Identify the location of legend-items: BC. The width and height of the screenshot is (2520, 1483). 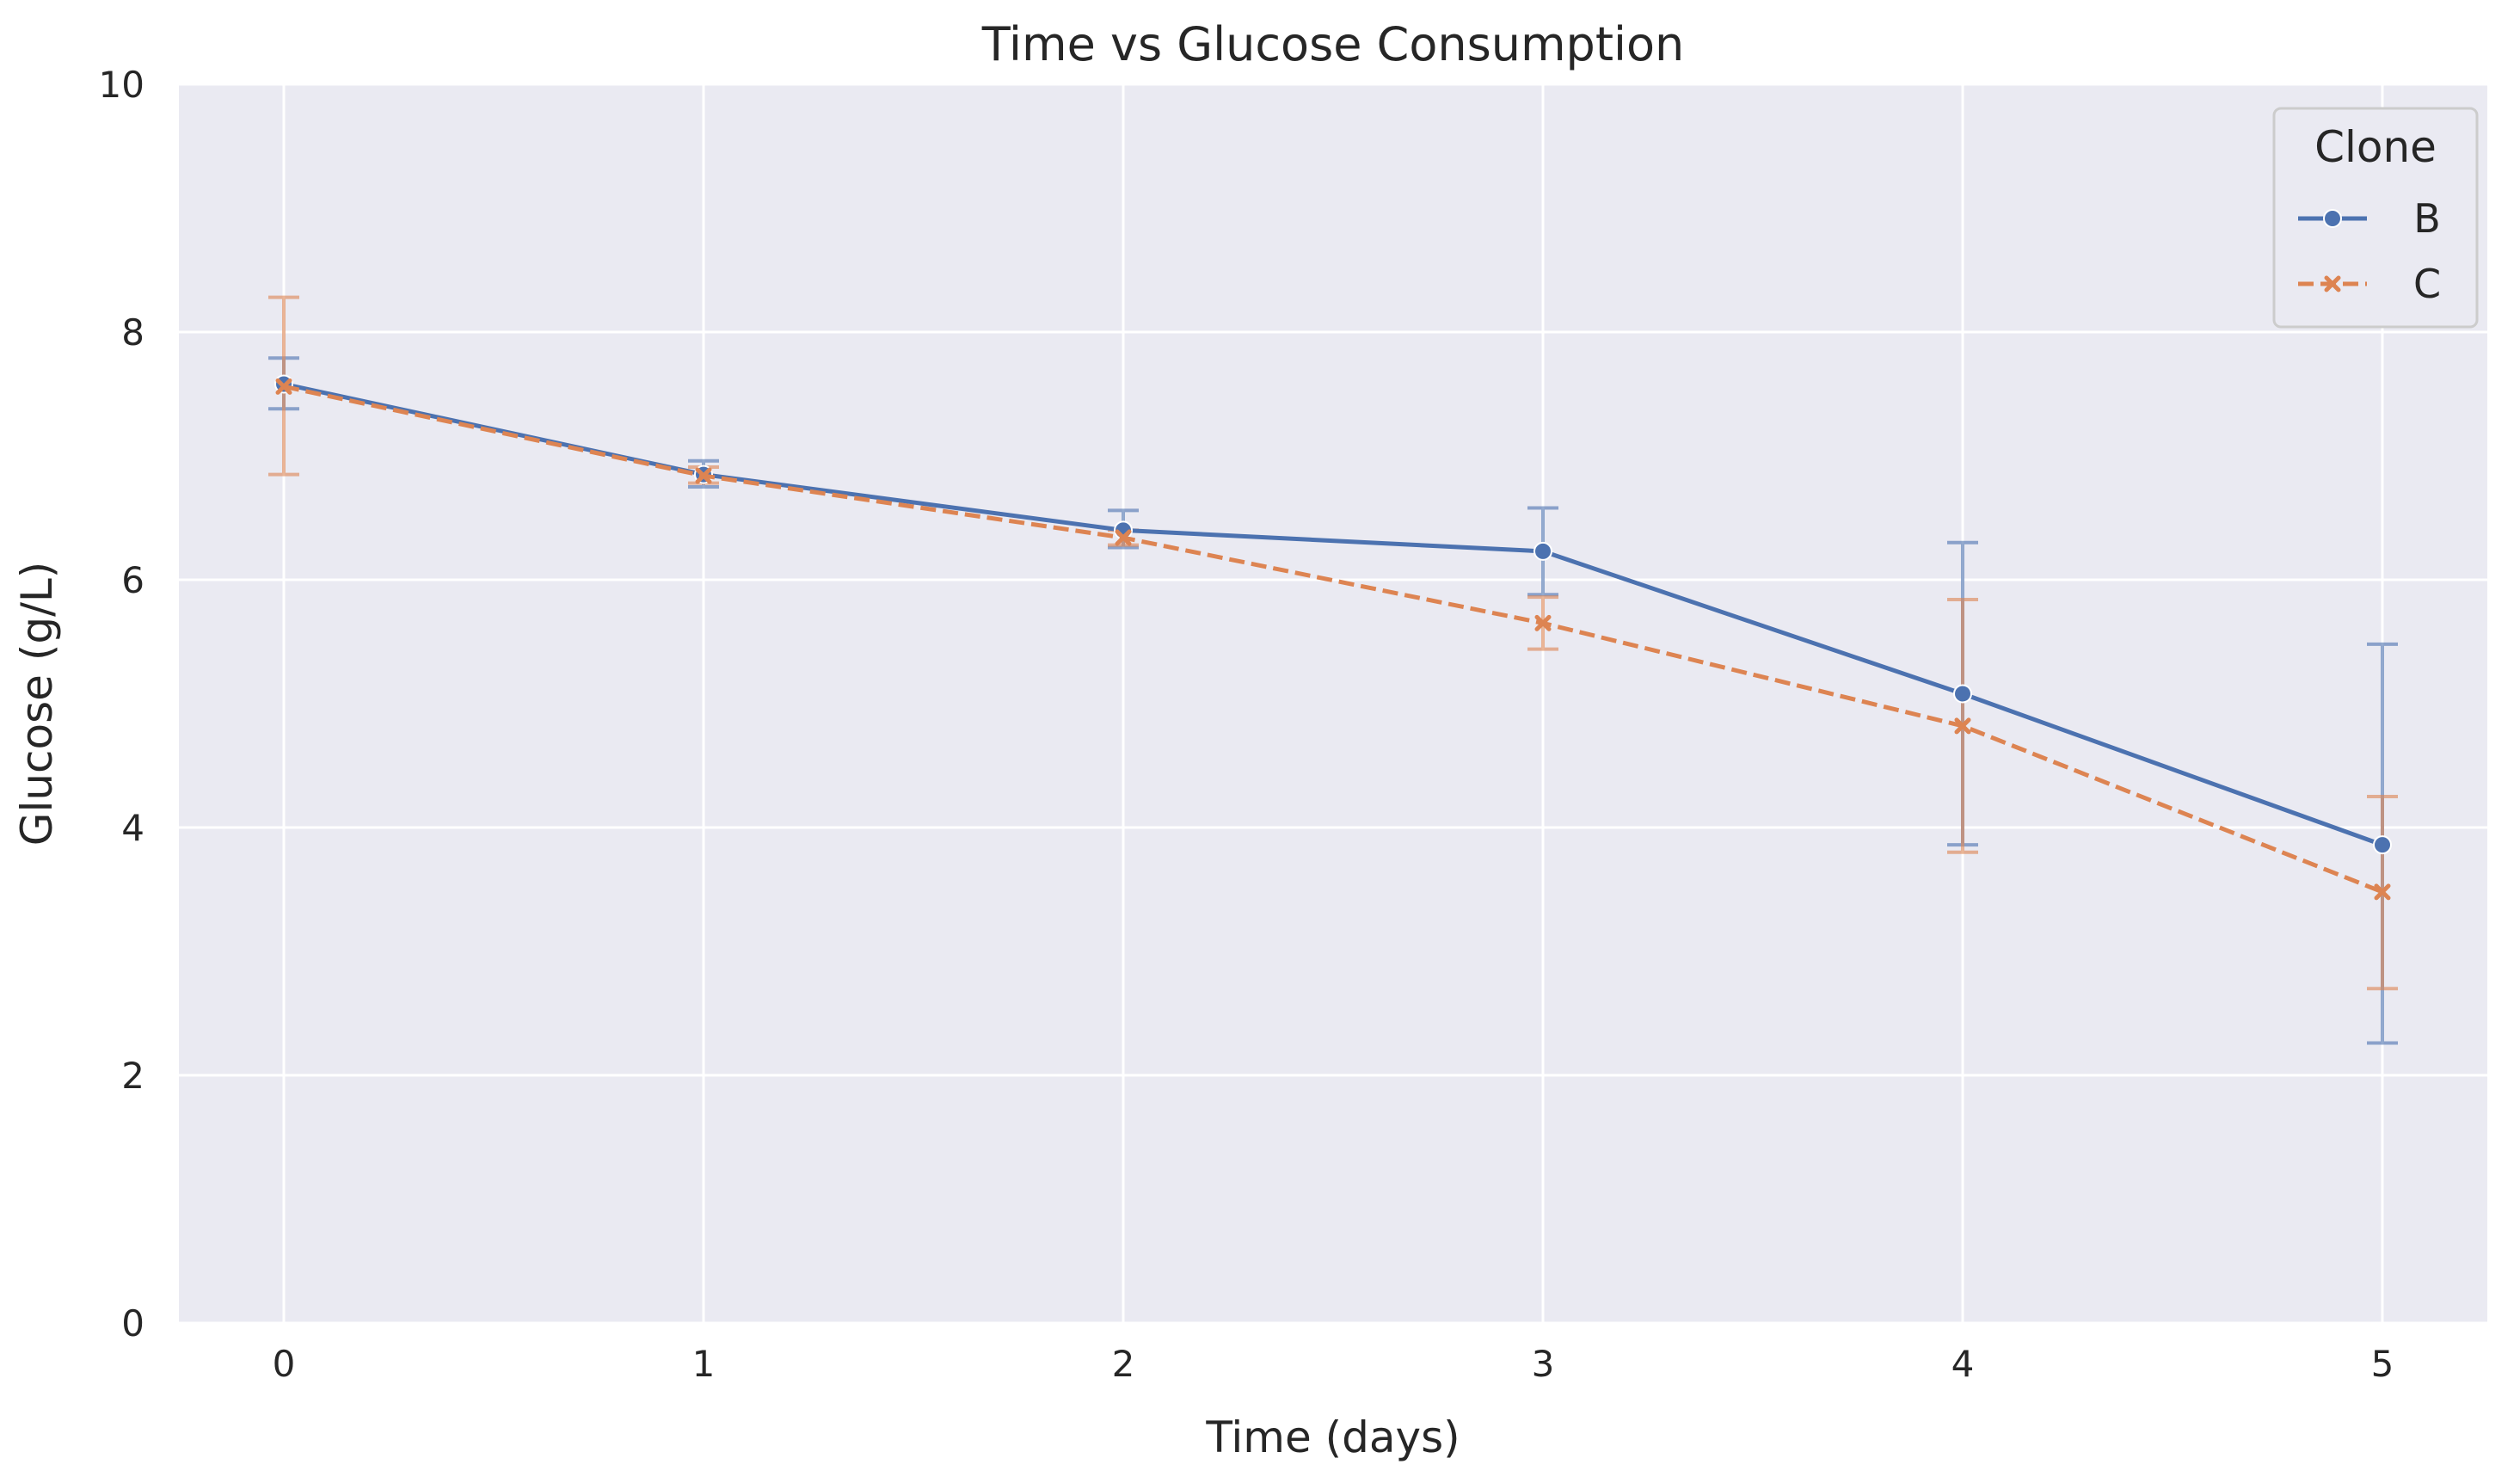
(2370, 251).